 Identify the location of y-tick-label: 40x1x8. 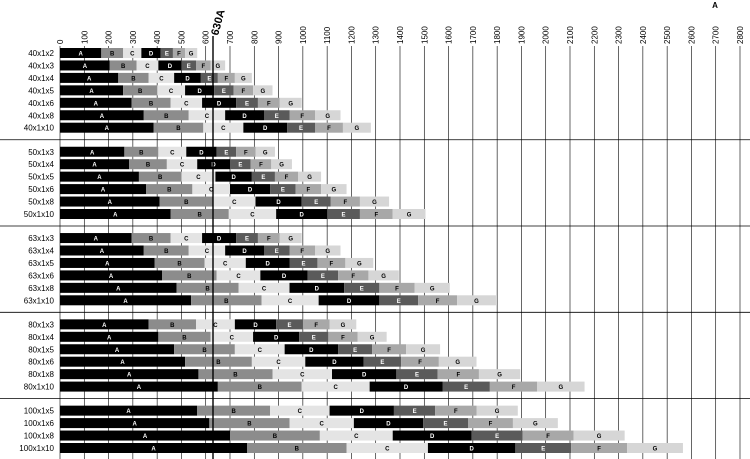
(41, 115).